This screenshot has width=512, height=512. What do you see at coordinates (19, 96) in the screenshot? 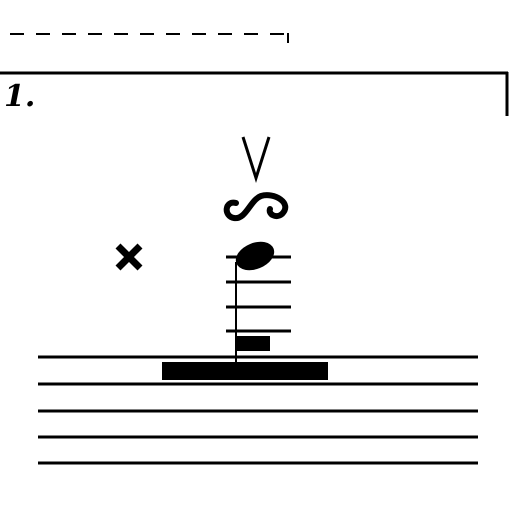
I see `first-ending-number: 1.` at bounding box center [19, 96].